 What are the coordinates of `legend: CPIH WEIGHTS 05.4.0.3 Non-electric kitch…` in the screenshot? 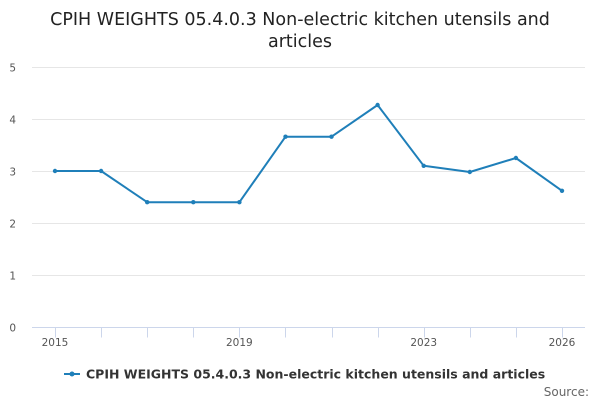 It's located at (304, 374).